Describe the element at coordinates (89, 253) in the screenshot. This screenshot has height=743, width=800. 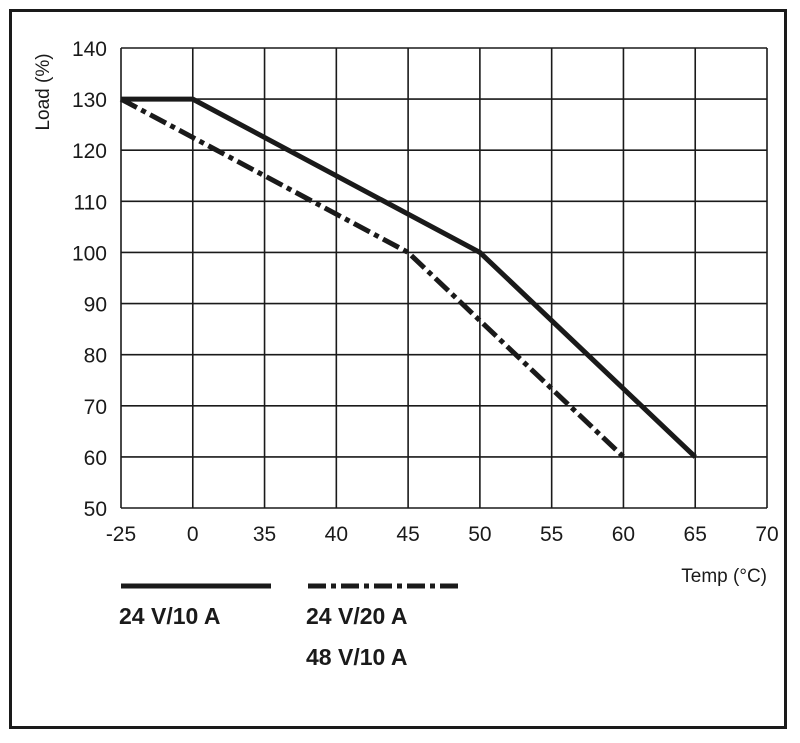
I see `y-tick-label: 100` at that location.